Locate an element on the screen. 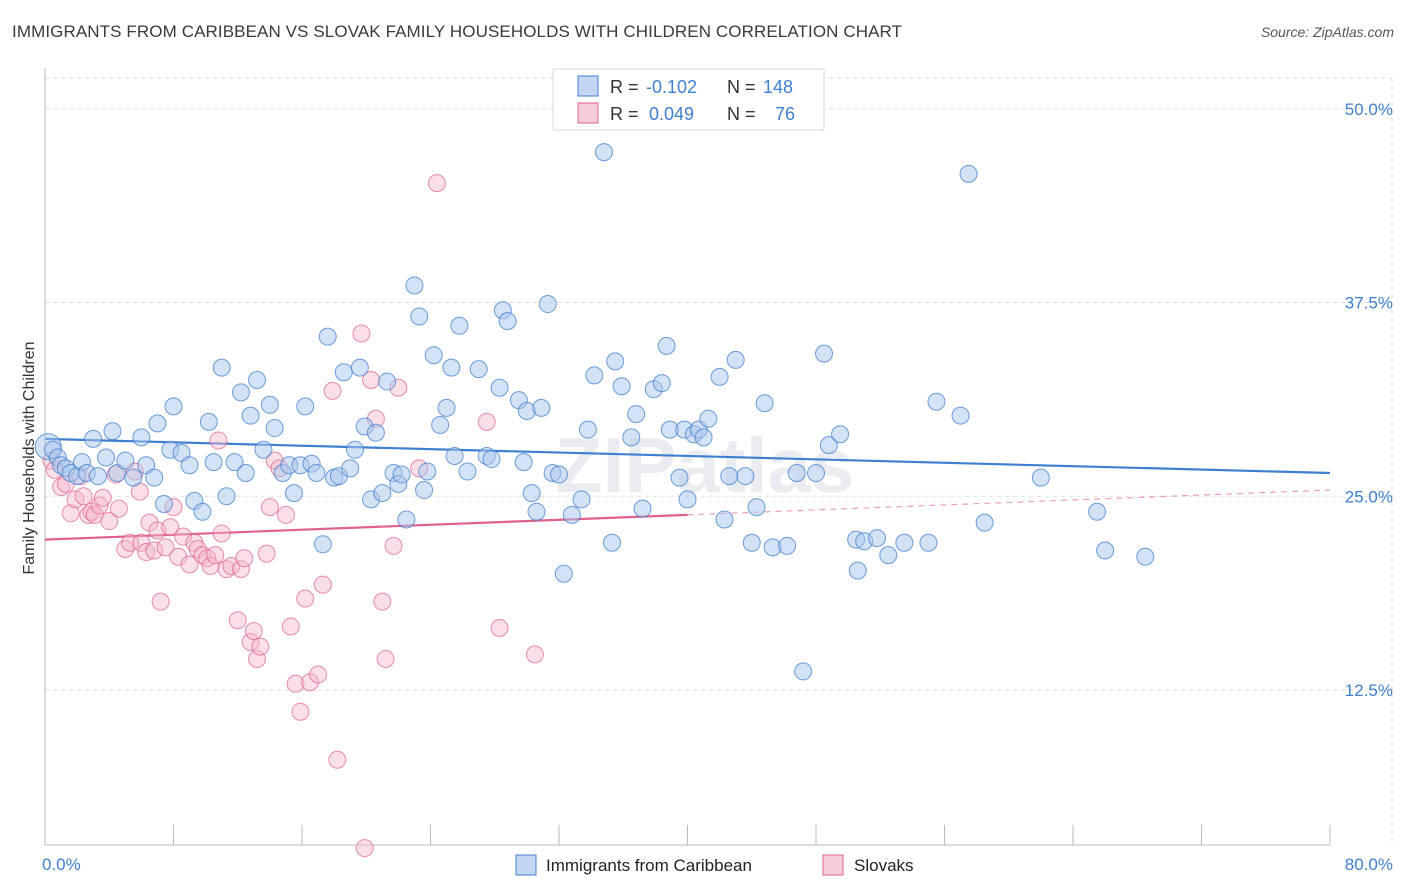 This screenshot has width=1406, height=892. stat-n-value: 76 is located at coordinates (785, 114).